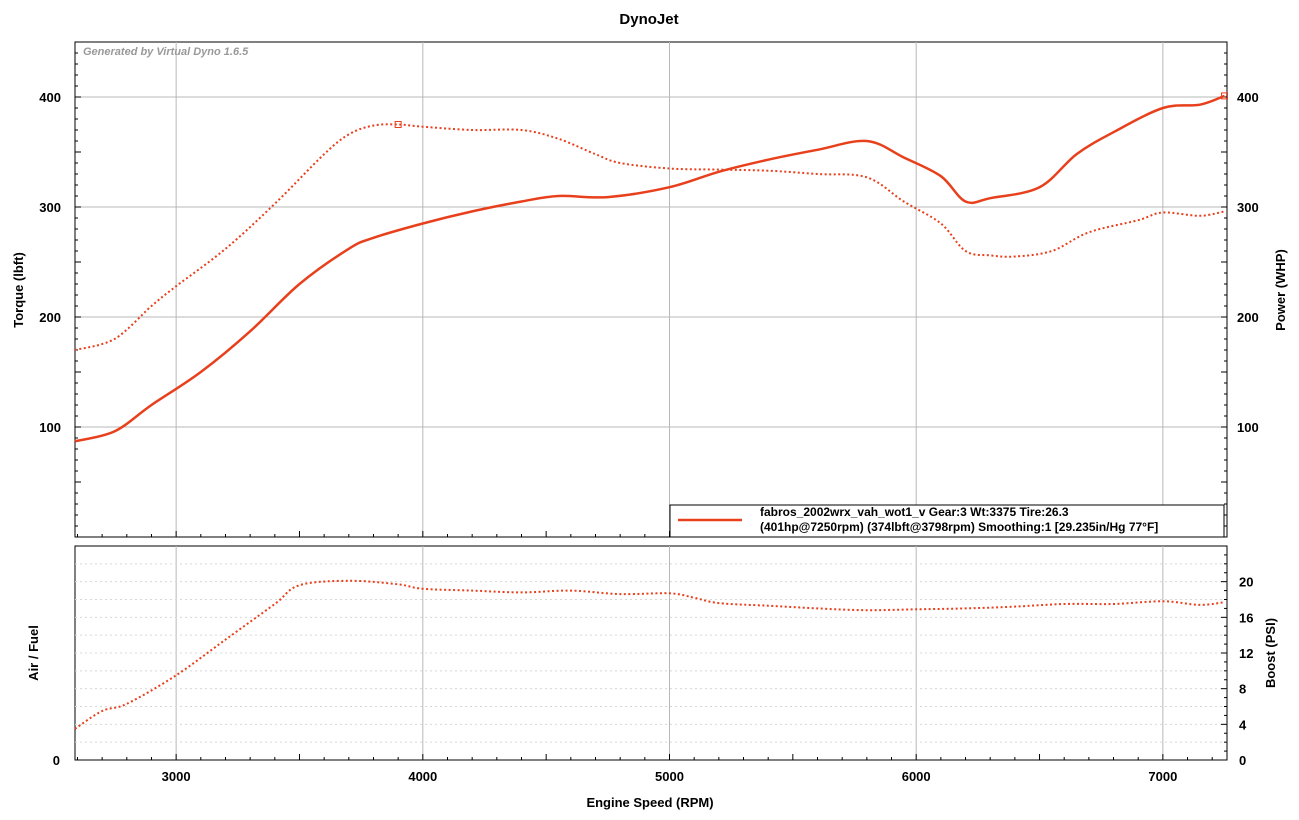 The image size is (1299, 820). I want to click on power-tick-label: 400, so click(1248, 97).